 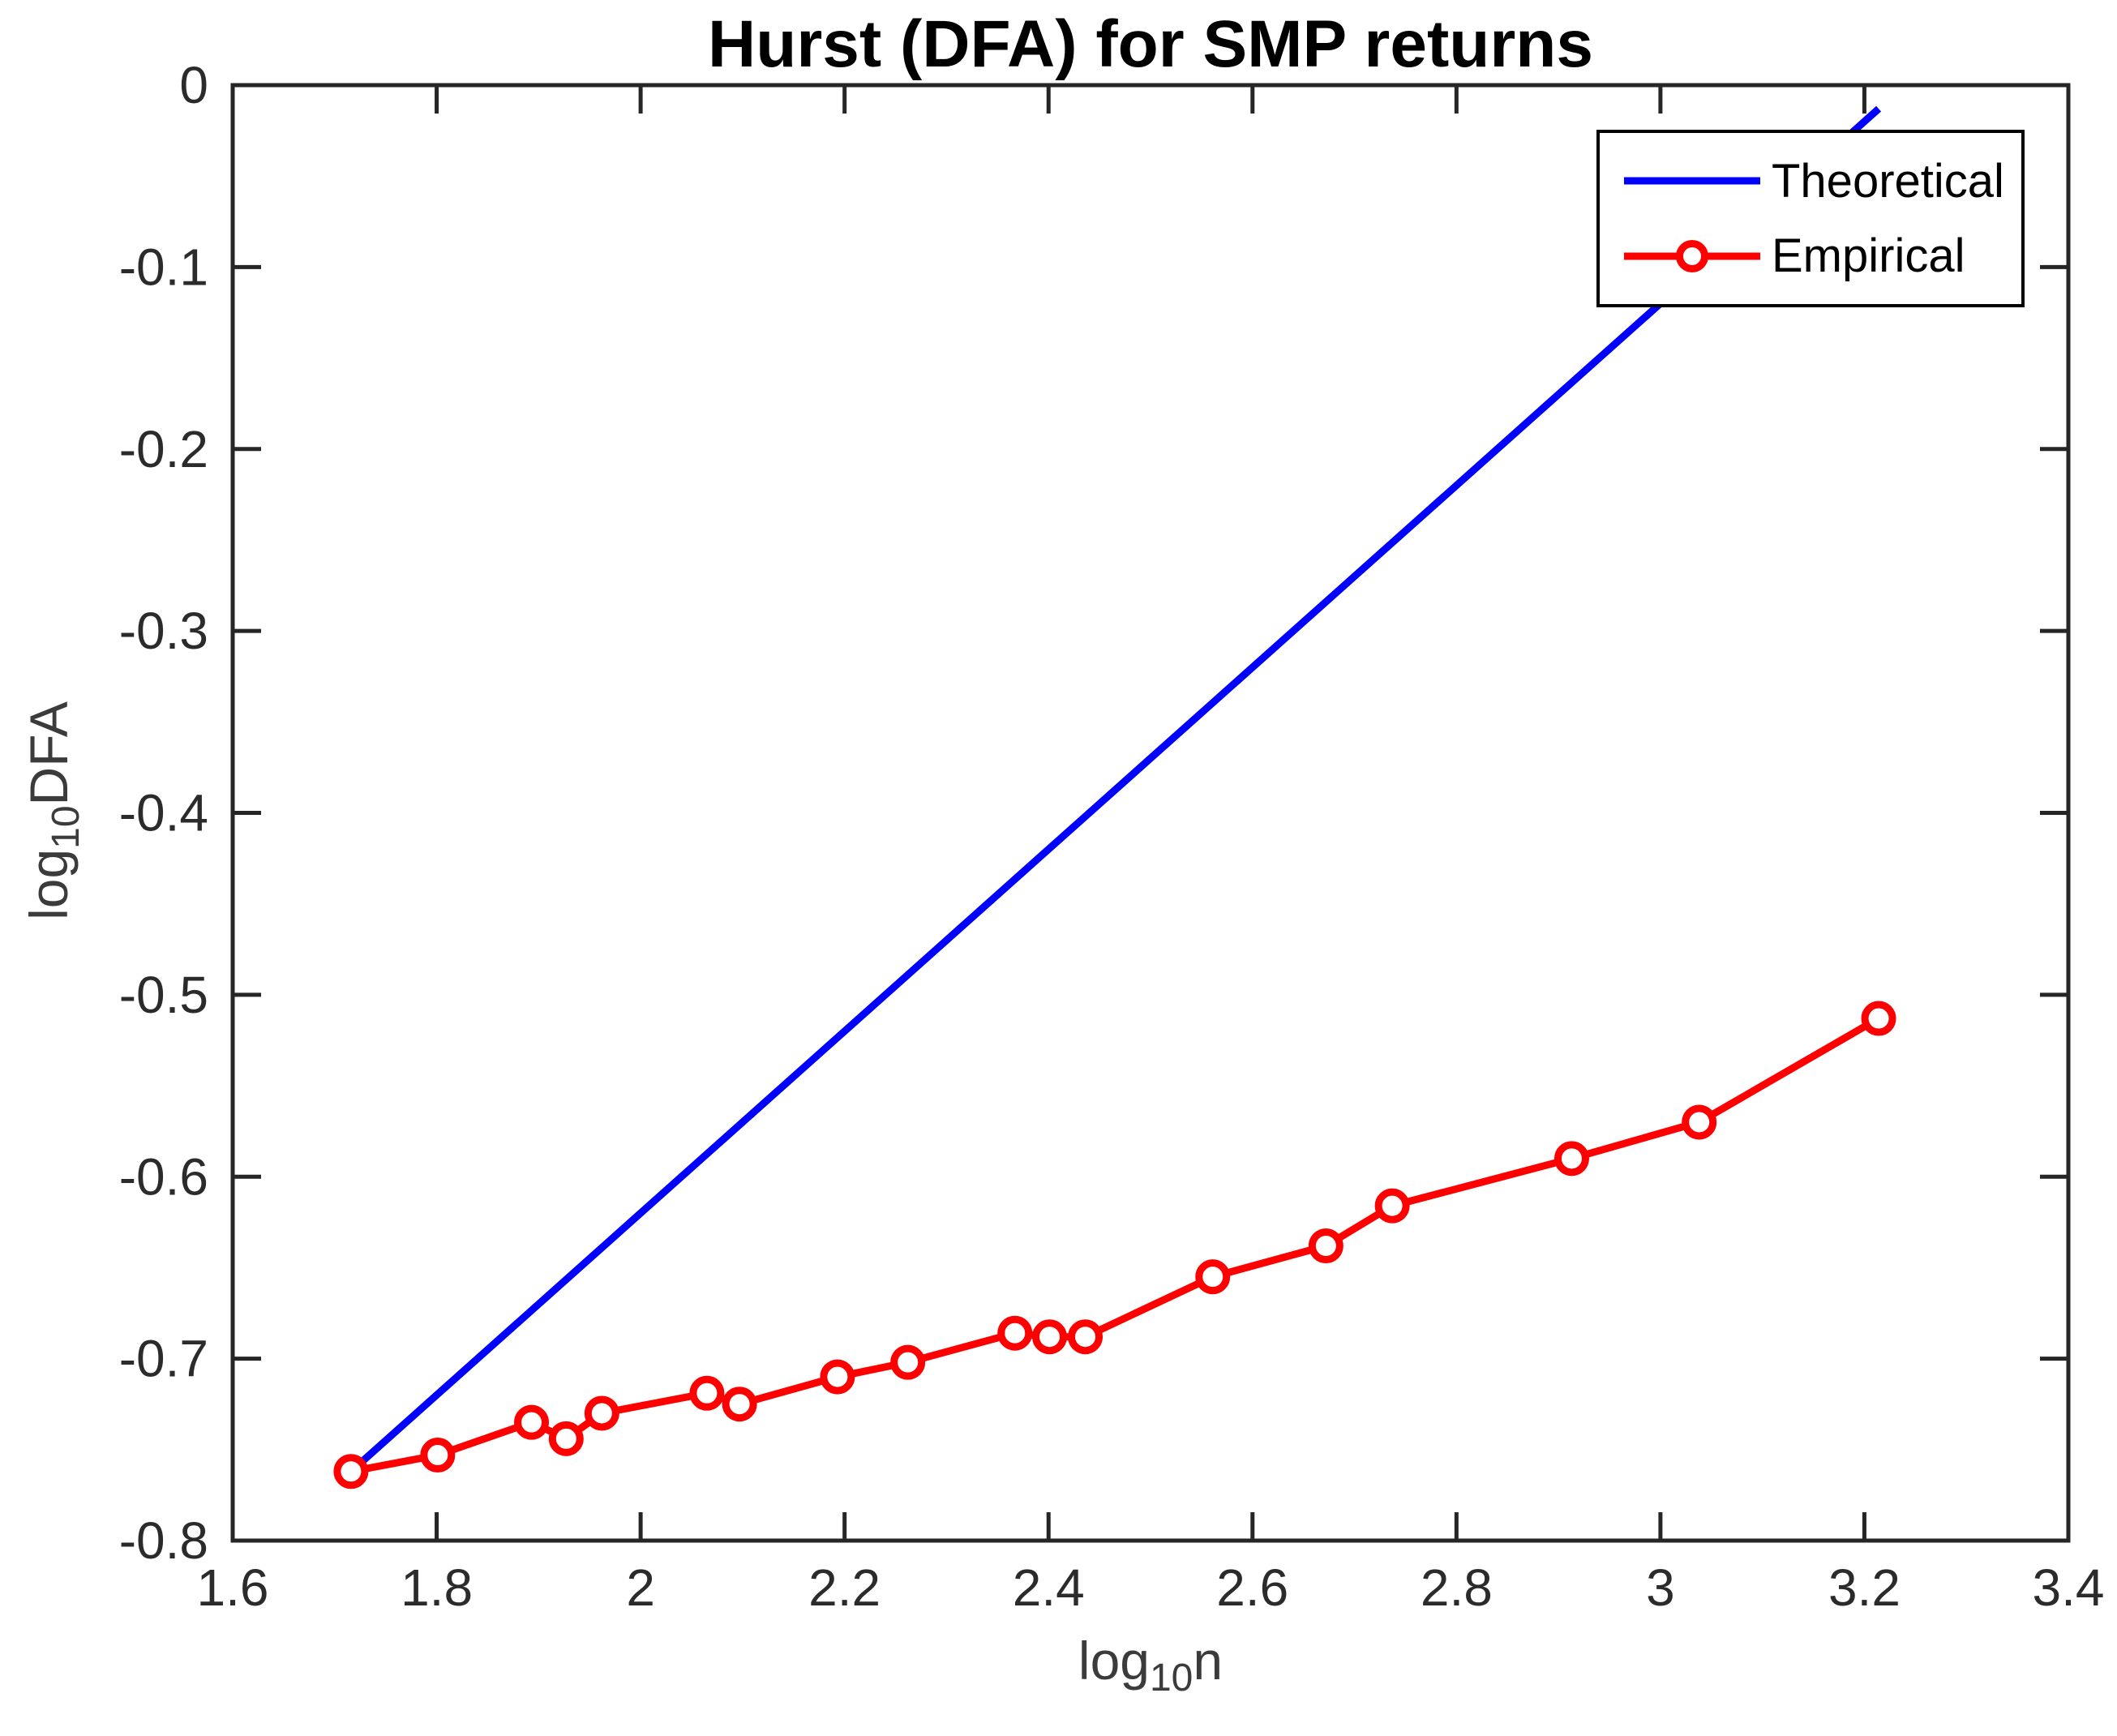 I want to click on legend-box: Theoretical Empirical, so click(x=1810, y=219).